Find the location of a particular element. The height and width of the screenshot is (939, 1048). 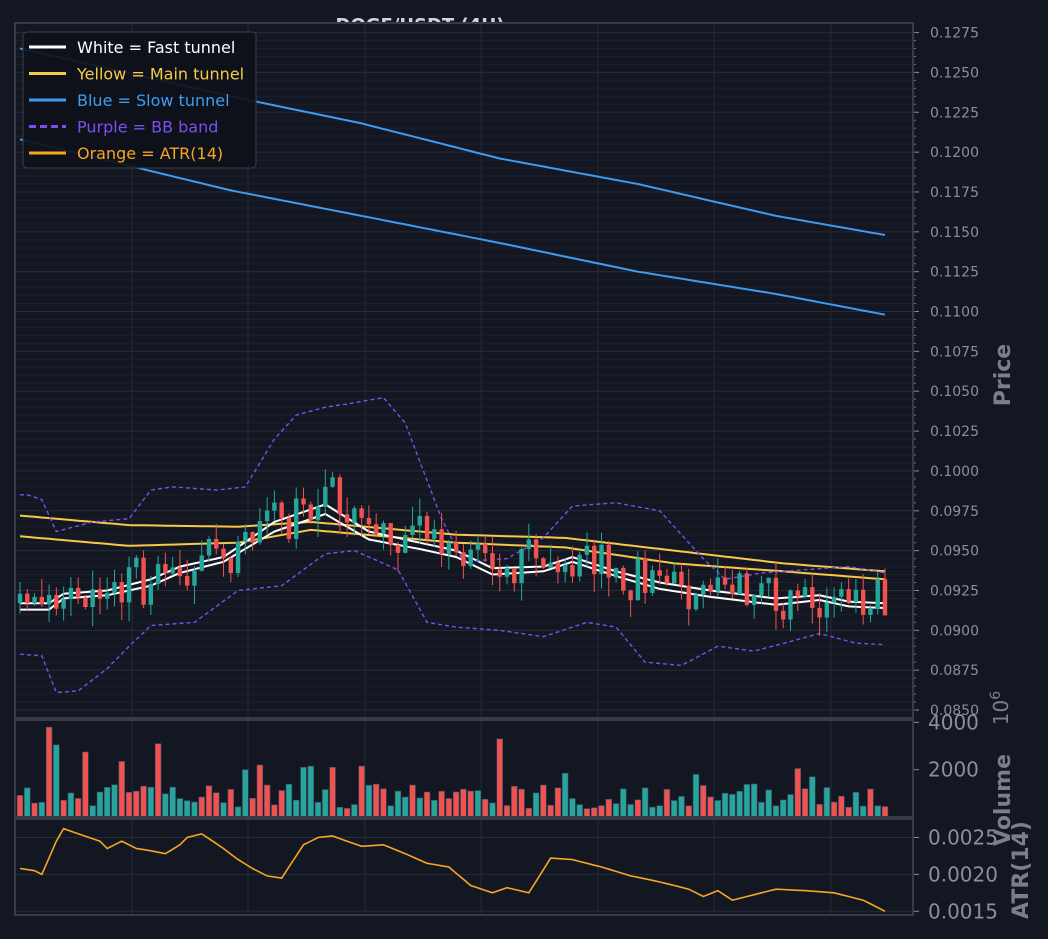

volume-exponent-power: 6 is located at coordinates (996, 695).